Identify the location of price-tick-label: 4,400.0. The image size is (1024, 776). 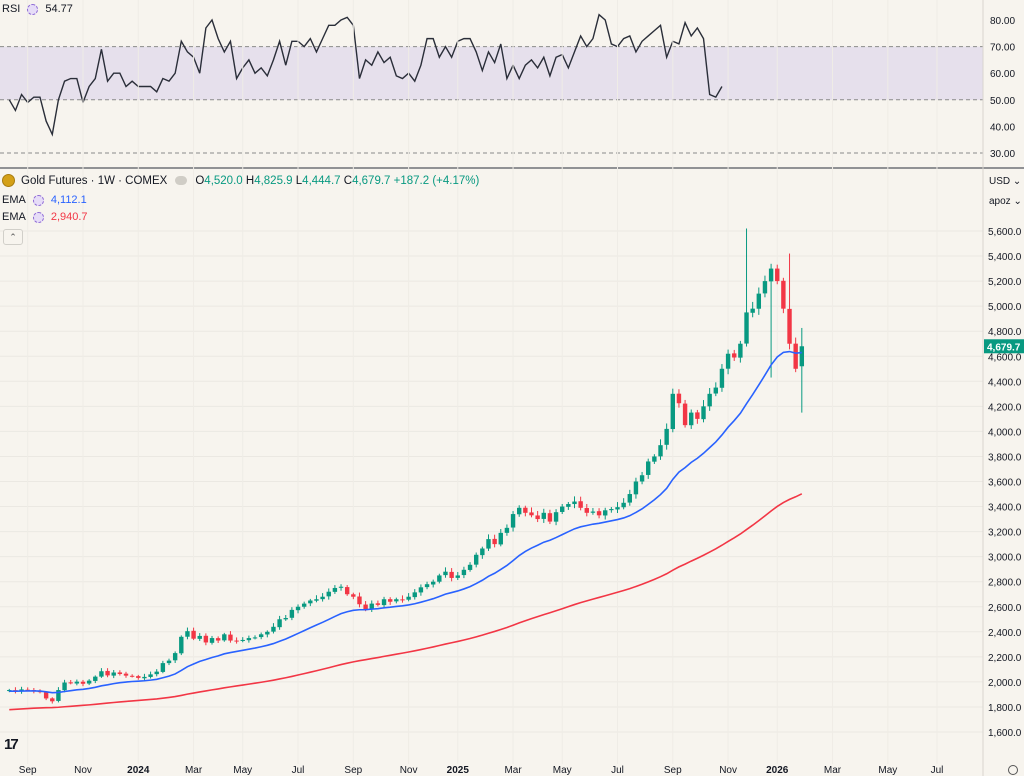
(1005, 382).